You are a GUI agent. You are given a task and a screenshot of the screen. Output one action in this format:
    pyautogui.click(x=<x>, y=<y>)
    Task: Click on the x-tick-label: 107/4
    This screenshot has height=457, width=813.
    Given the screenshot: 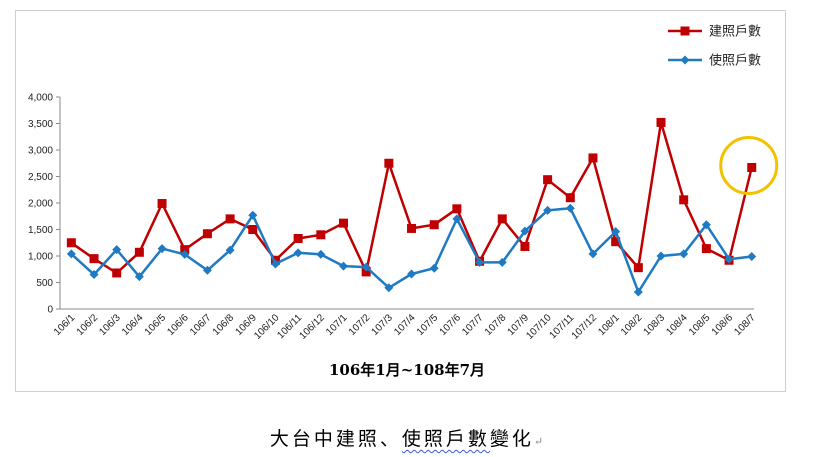 What is the action you would take?
    pyautogui.click(x=405, y=325)
    